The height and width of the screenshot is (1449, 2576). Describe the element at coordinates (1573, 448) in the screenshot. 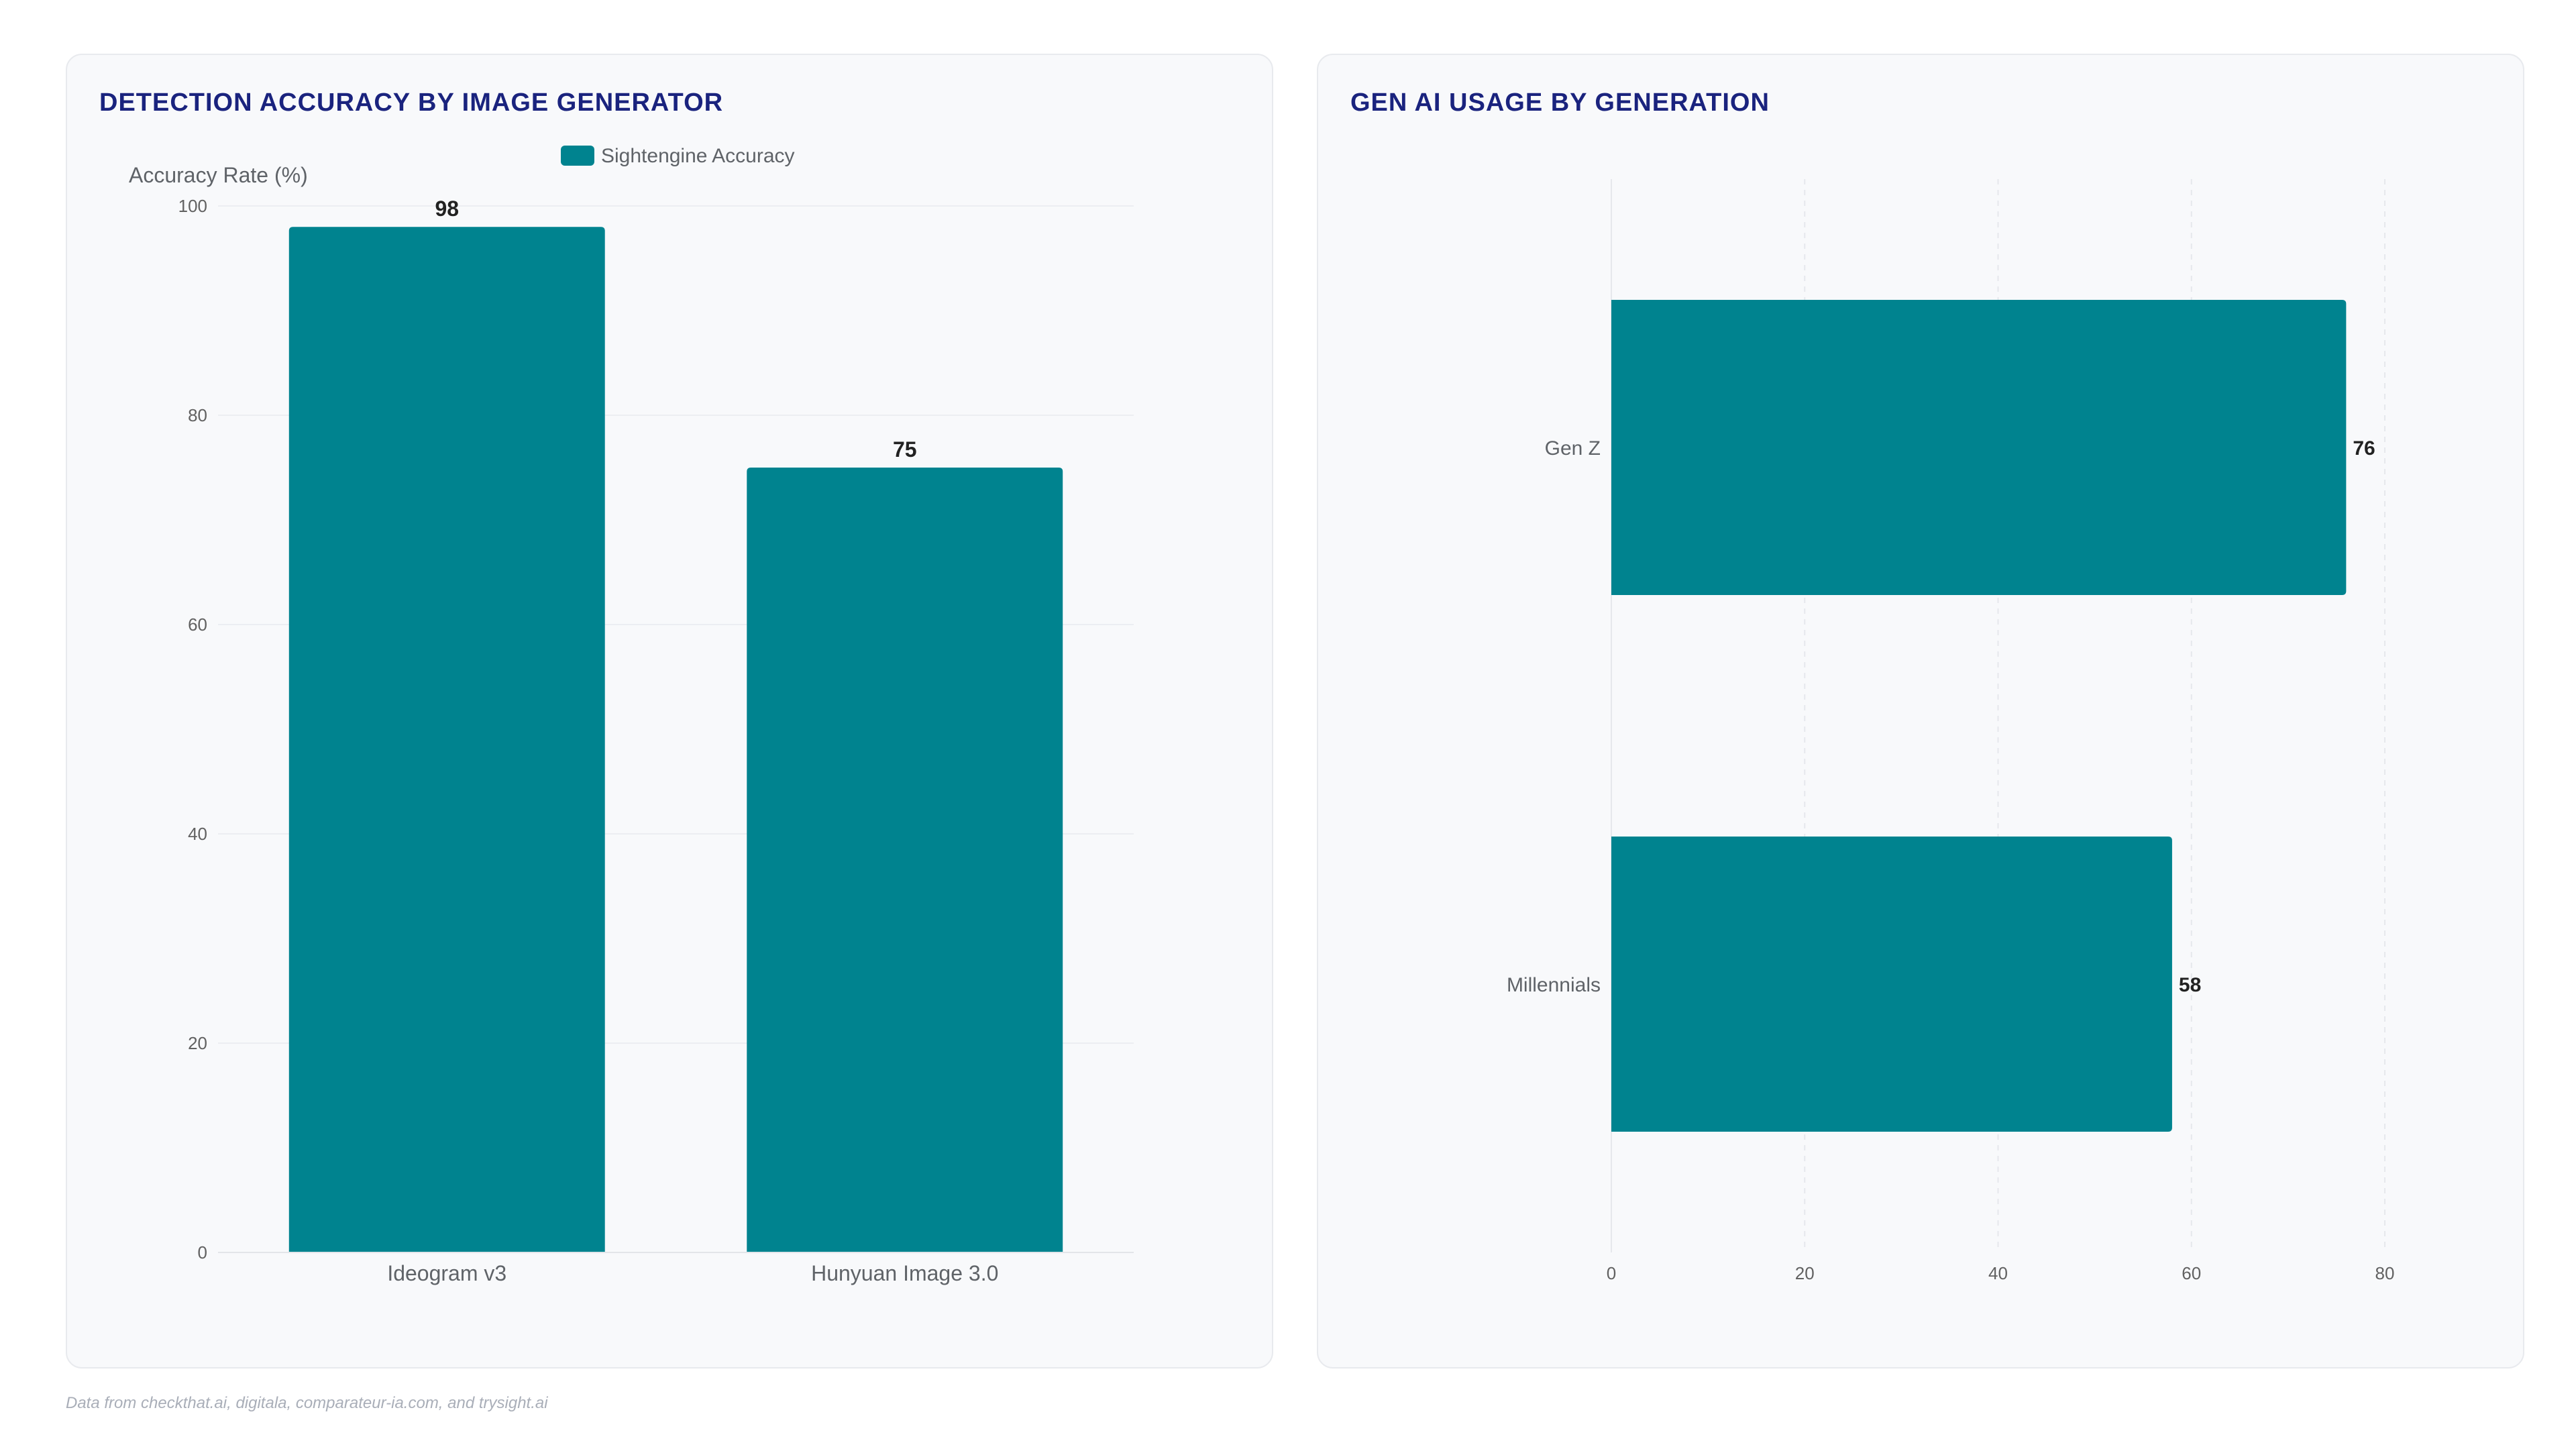

I see `y-tick-label: Gen Z` at that location.